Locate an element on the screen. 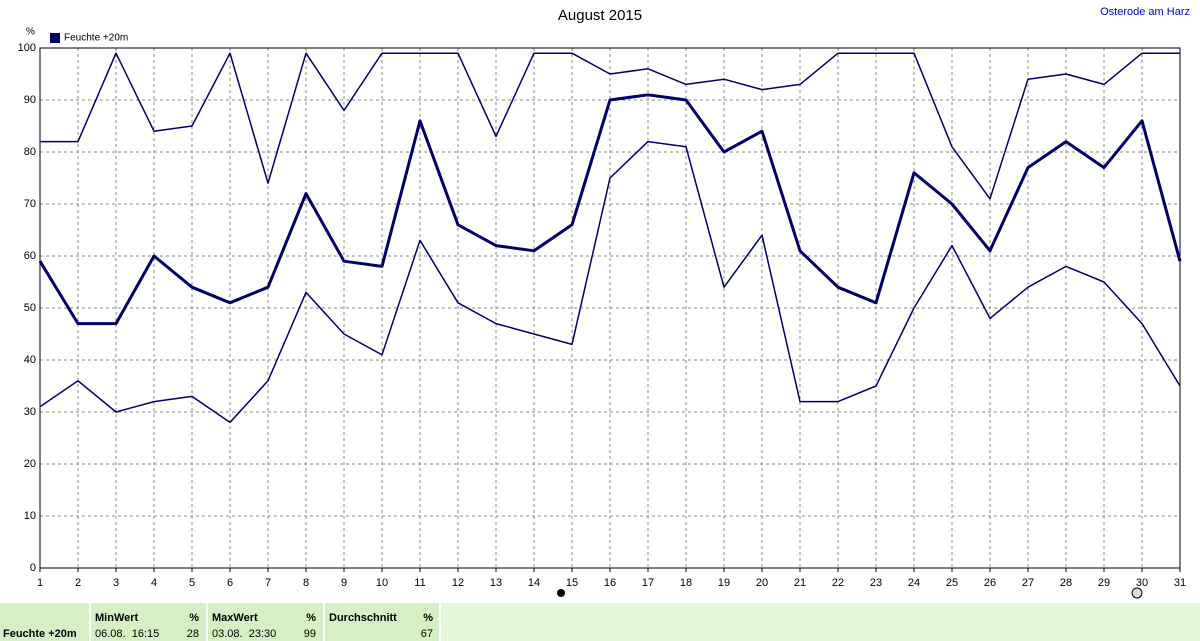 The width and height of the screenshot is (1200, 641). y-unit: % is located at coordinates (30, 32).